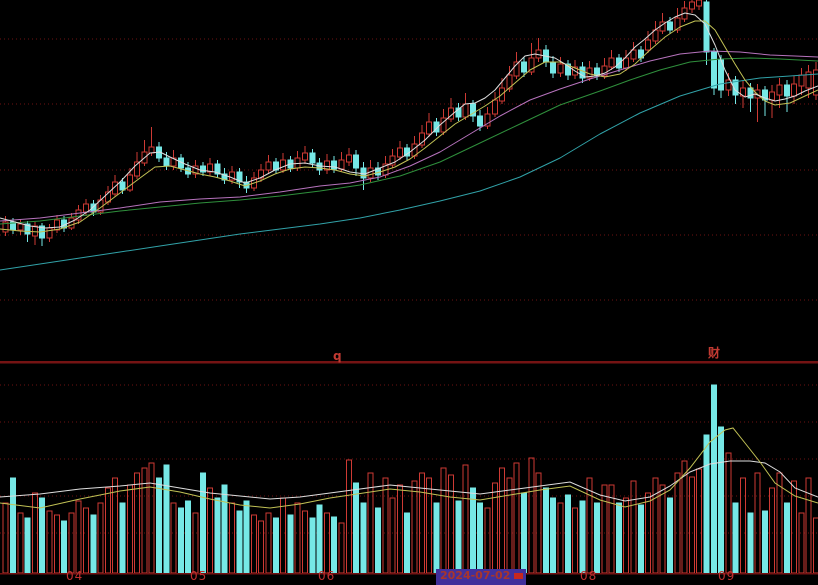 Image resolution: width=818 pixels, height=585 pixels. Describe the element at coordinates (337, 356) in the screenshot. I see `event-marker-q: q` at that location.